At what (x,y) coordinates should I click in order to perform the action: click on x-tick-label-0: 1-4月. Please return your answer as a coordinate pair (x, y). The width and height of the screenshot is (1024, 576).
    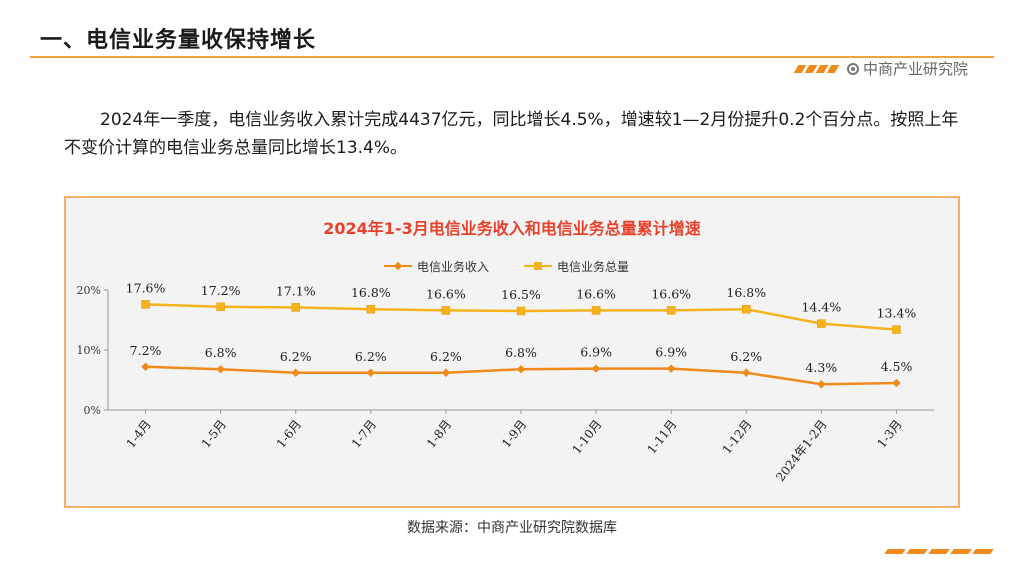
    Looking at the image, I should click on (139, 433).